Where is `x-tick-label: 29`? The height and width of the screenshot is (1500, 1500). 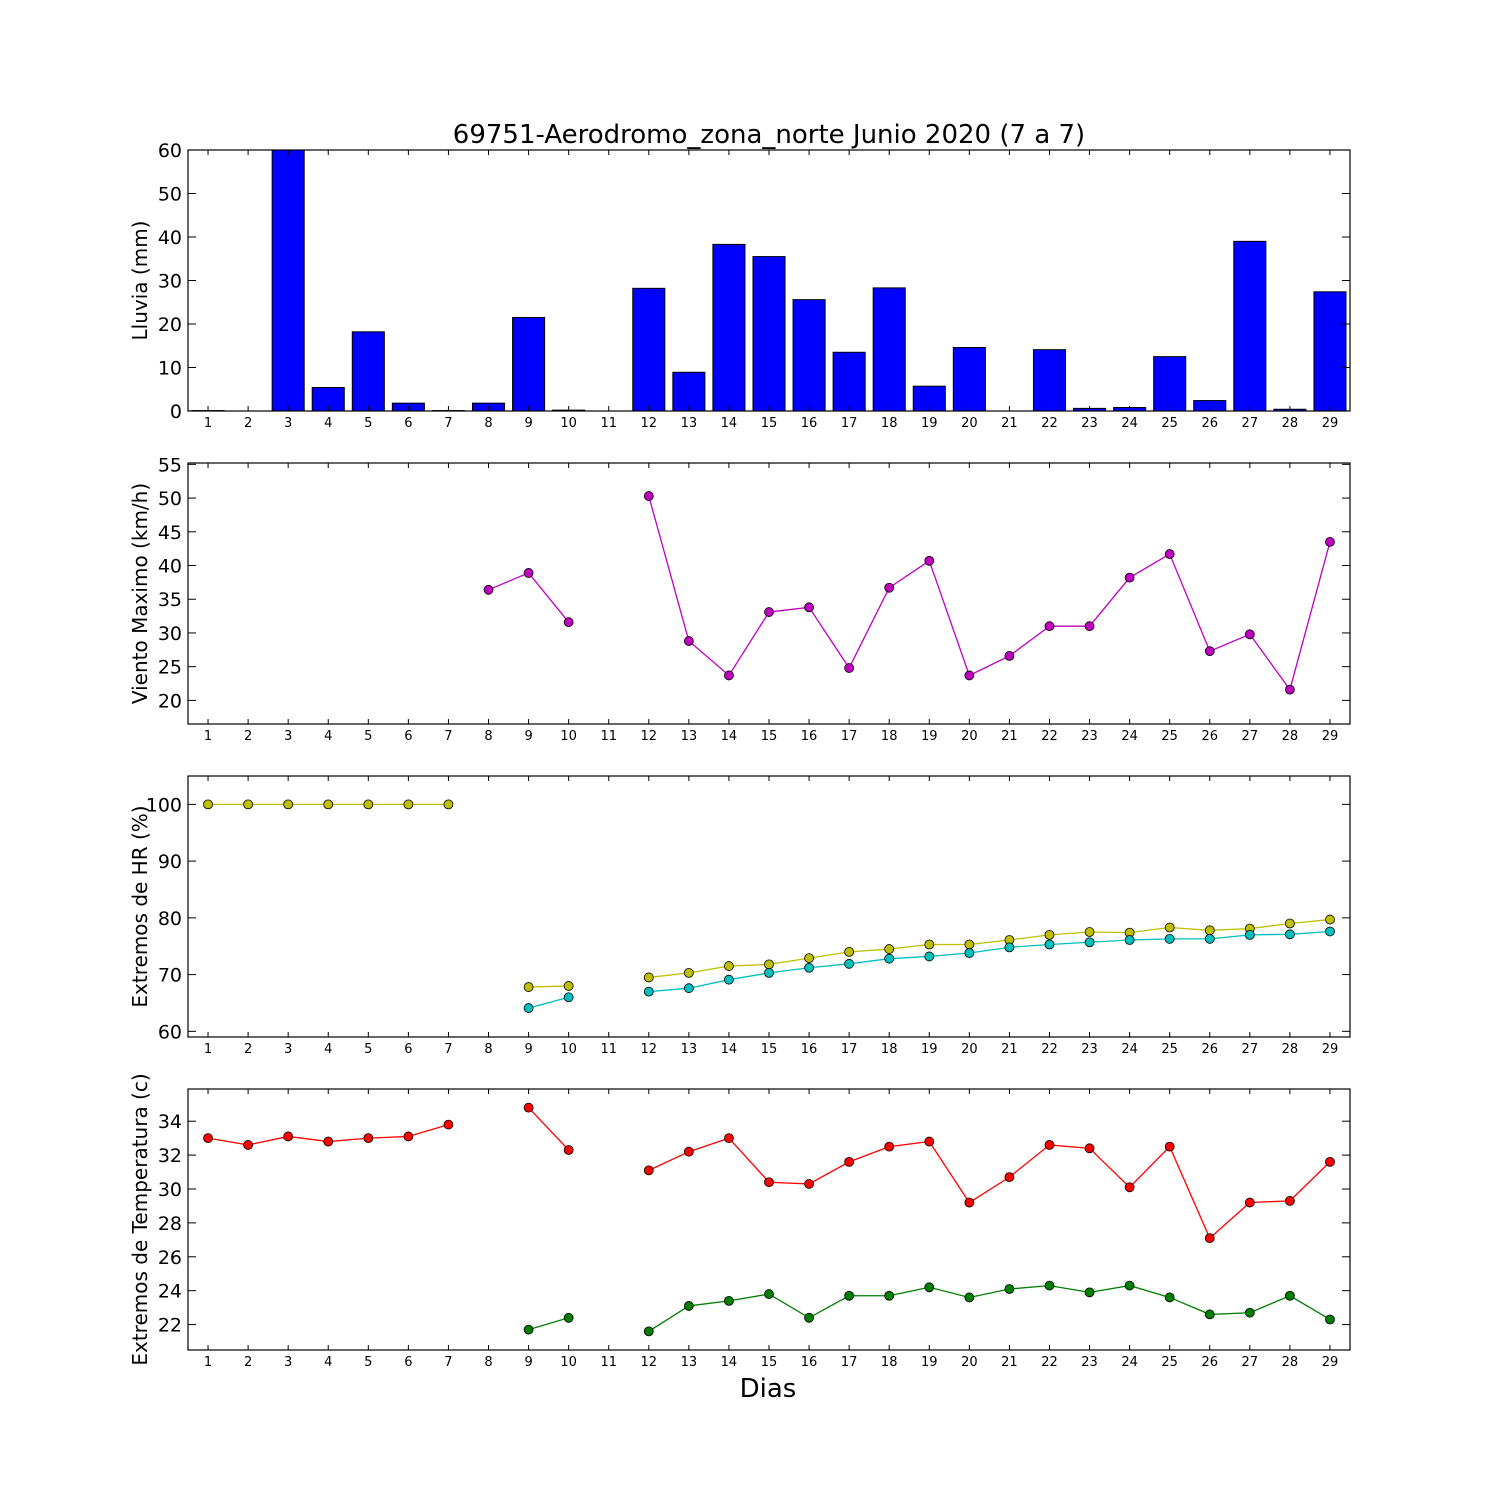
x-tick-label: 29 is located at coordinates (1330, 1362).